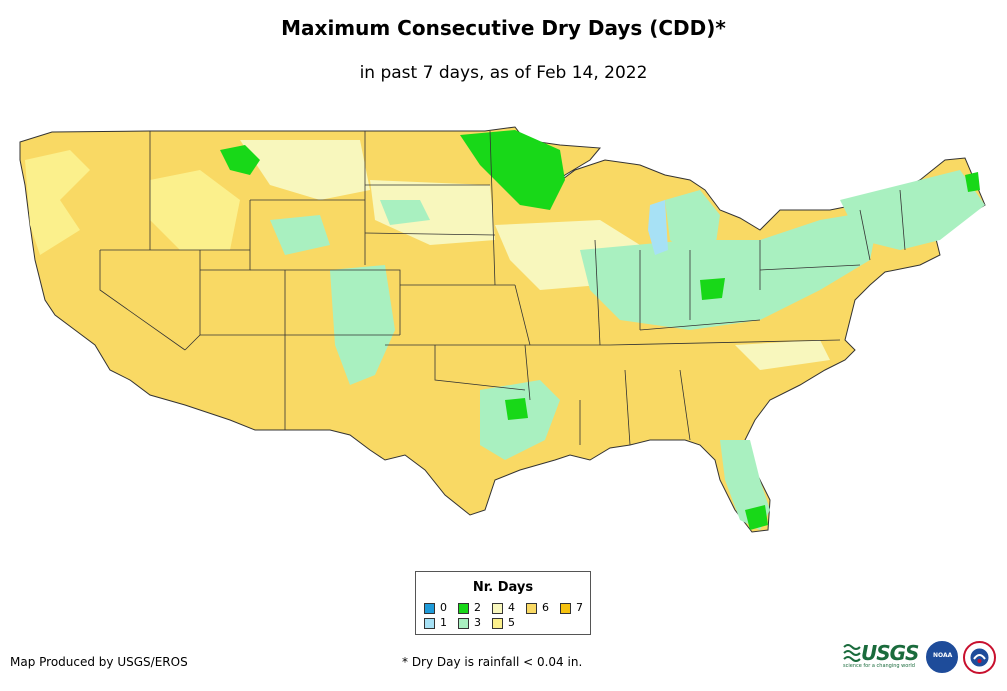  Describe the element at coordinates (362, 325) in the screenshot. I see `region-rockies-mint` at that location.